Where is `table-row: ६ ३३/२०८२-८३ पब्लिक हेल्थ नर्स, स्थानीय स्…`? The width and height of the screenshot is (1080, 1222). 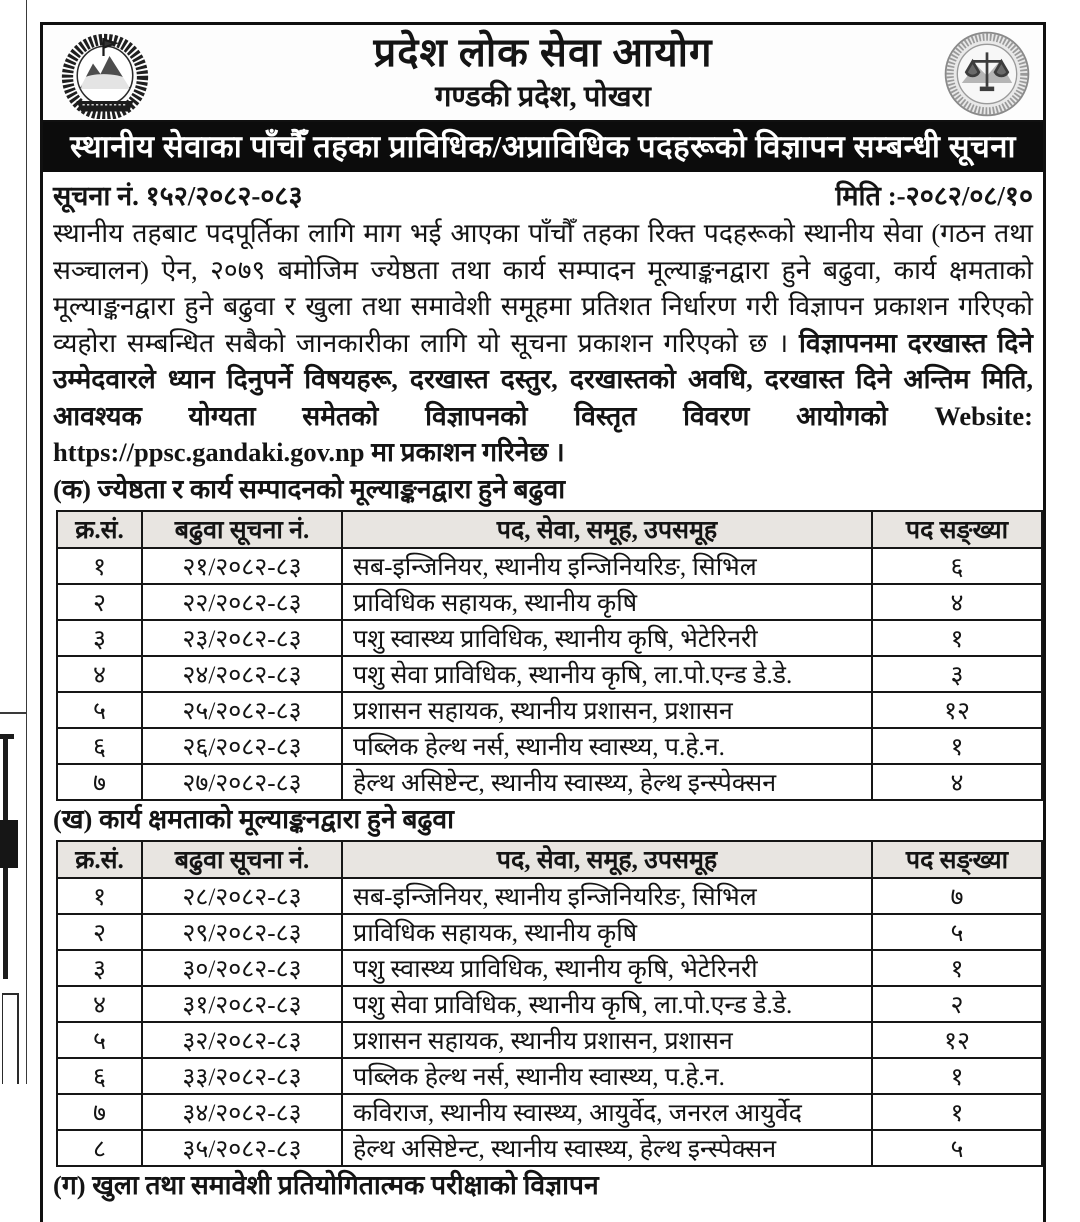 table-row: ६ ३३/२०८२-८३ पब्लिक हेल्थ नर्स, स्थानीय स्… is located at coordinates (549, 1075).